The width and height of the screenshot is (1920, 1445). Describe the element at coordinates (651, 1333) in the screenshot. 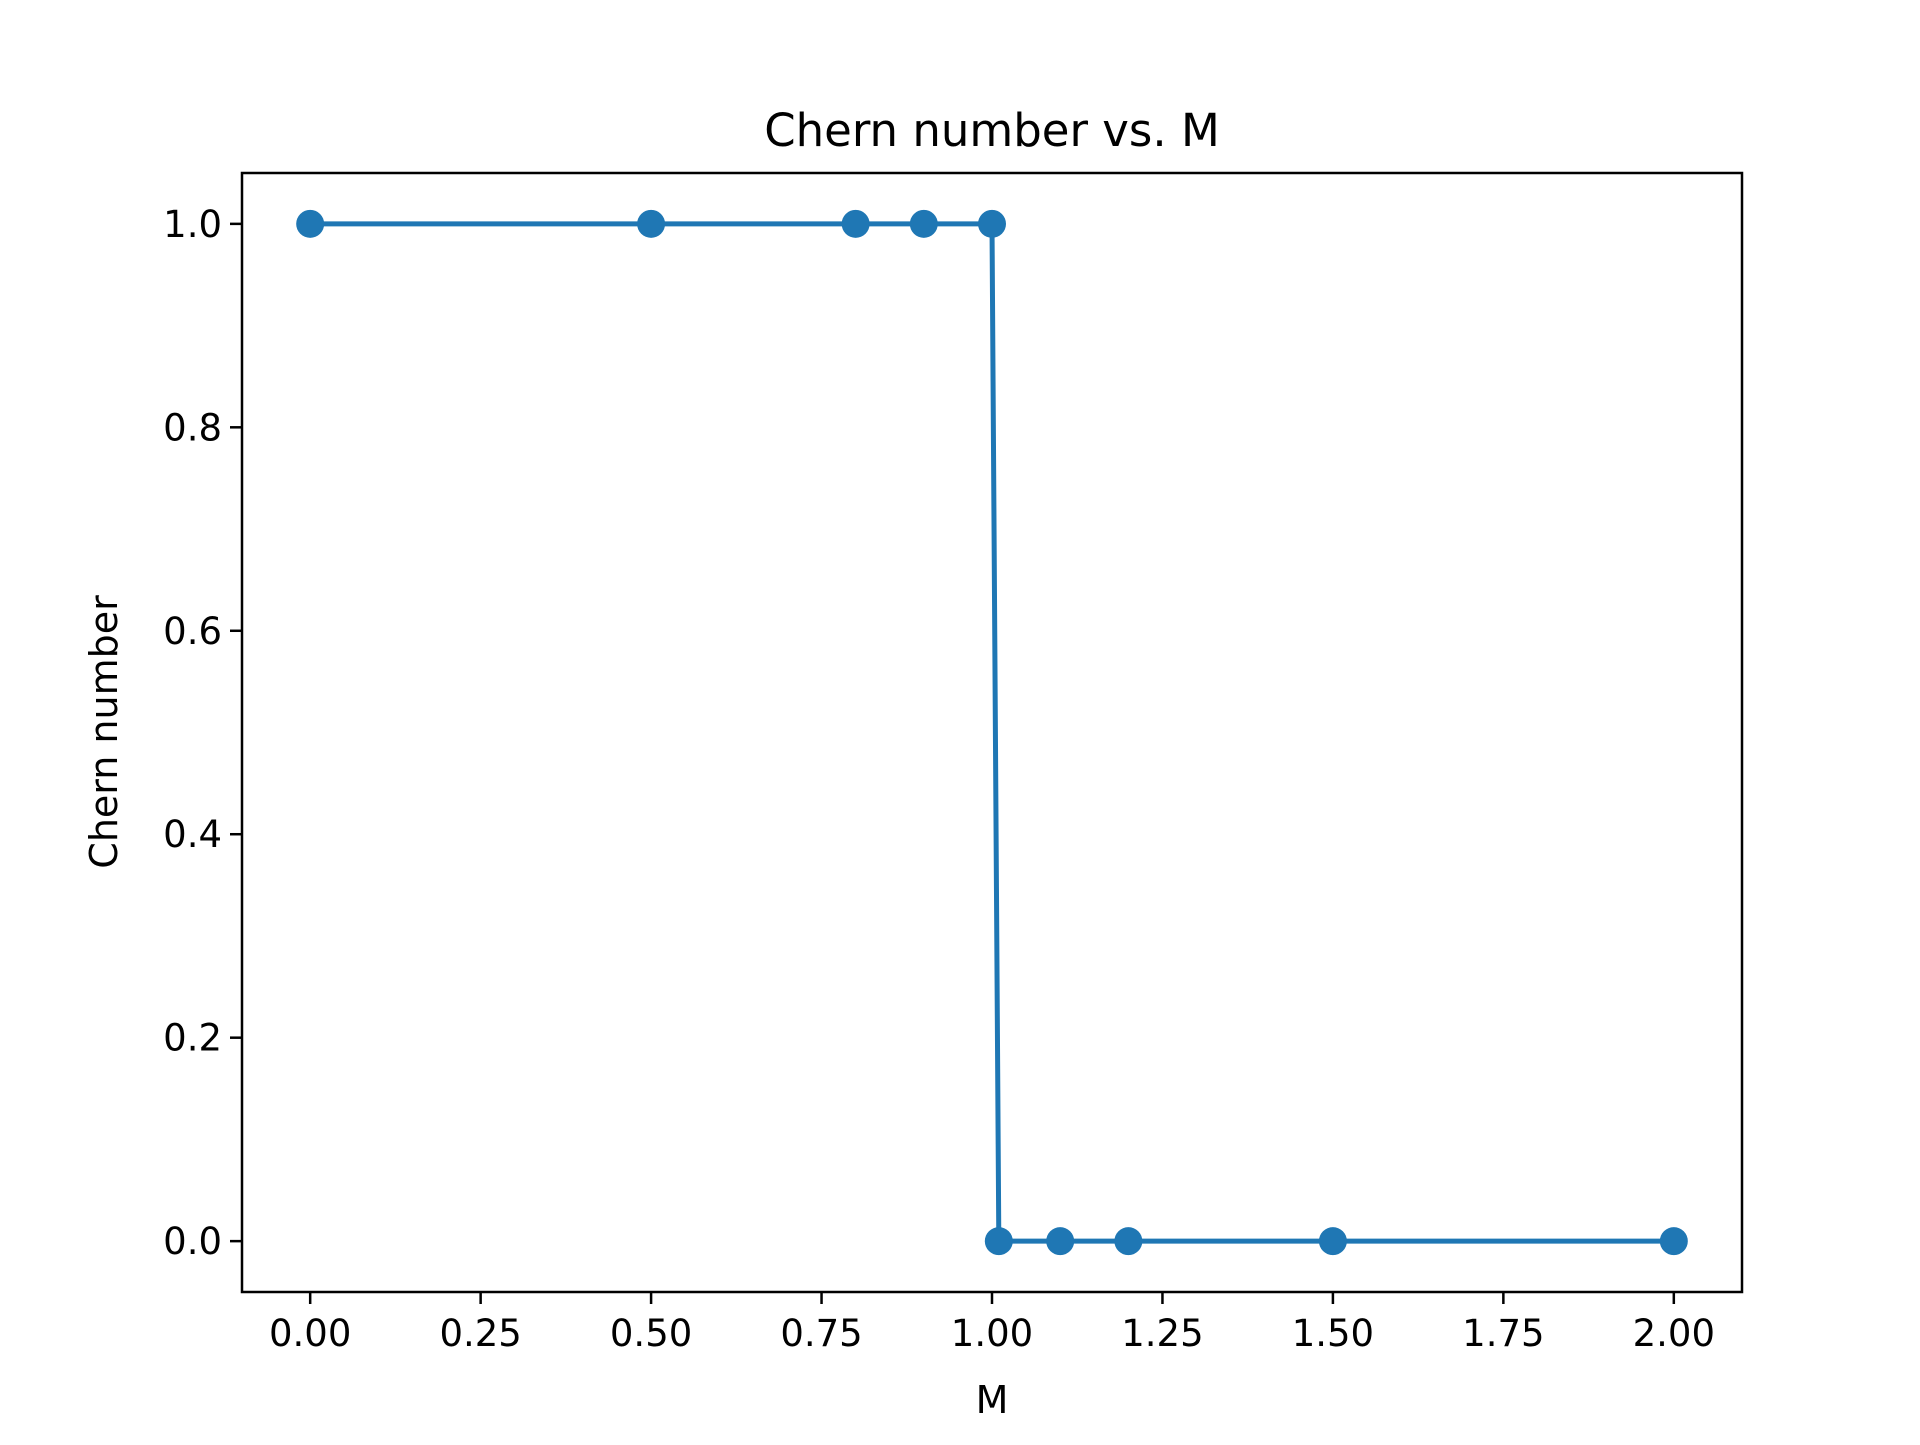

I see `x-tick-label: 0.50` at that location.